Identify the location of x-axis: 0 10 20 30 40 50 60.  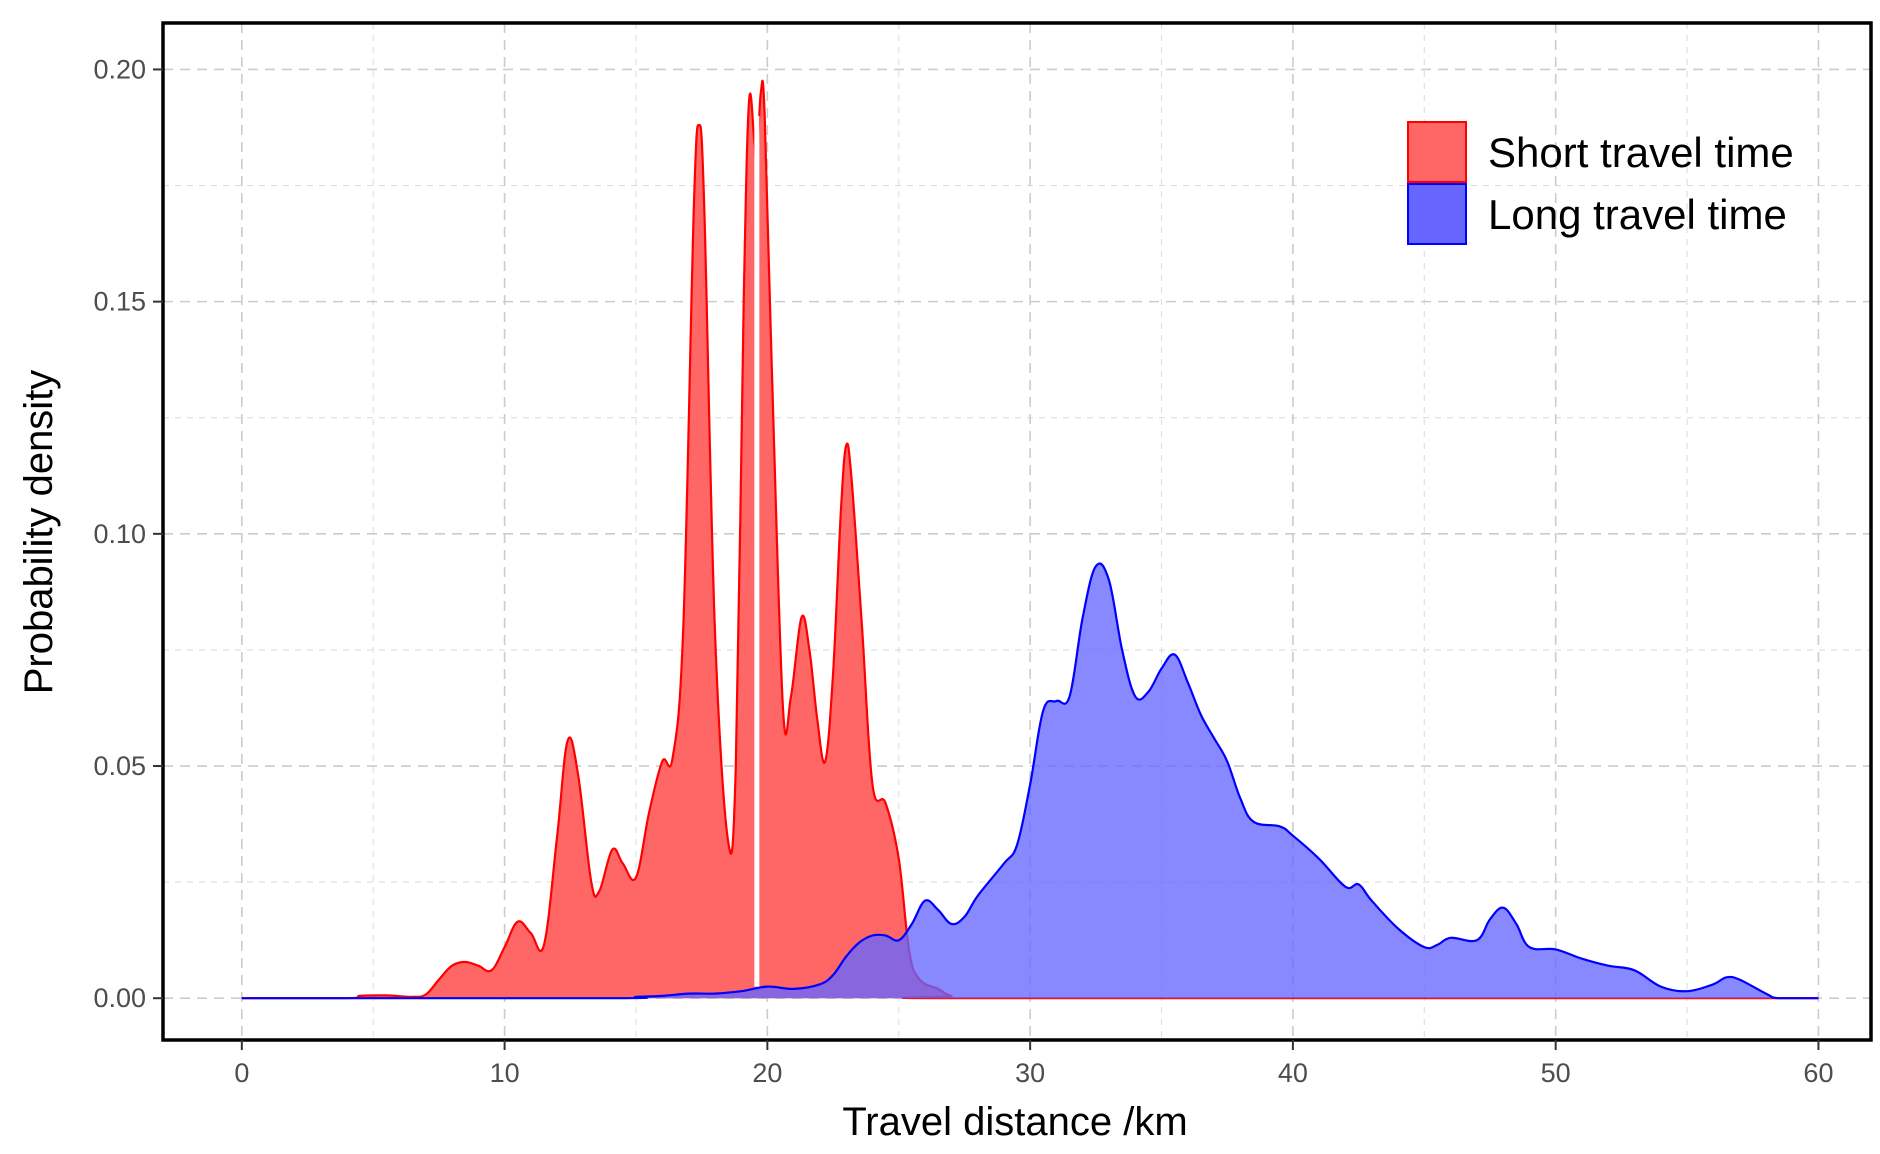
(1033, 1064).